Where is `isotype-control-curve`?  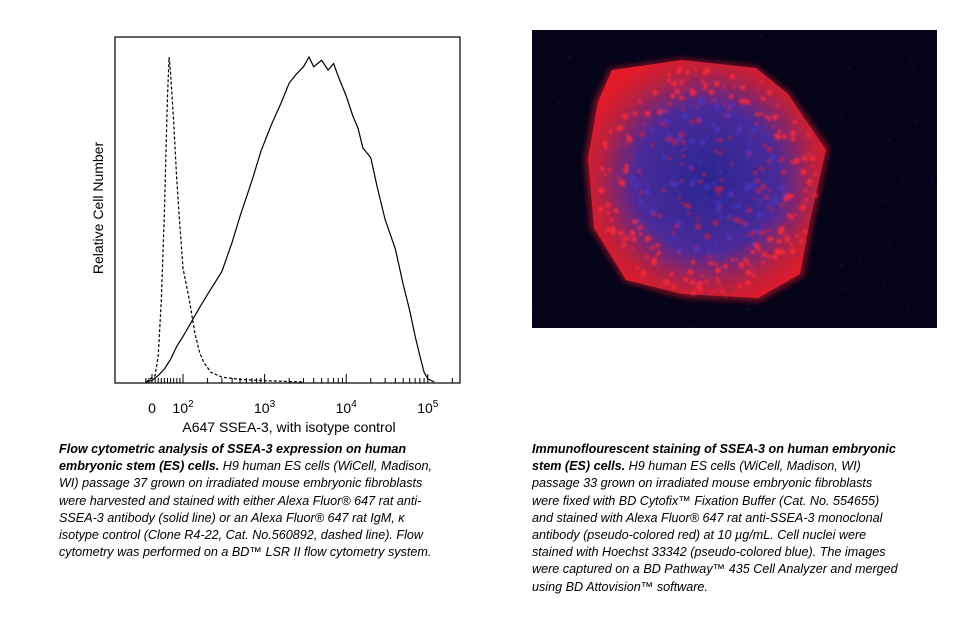
isotype-control-curve is located at coordinates (224, 219).